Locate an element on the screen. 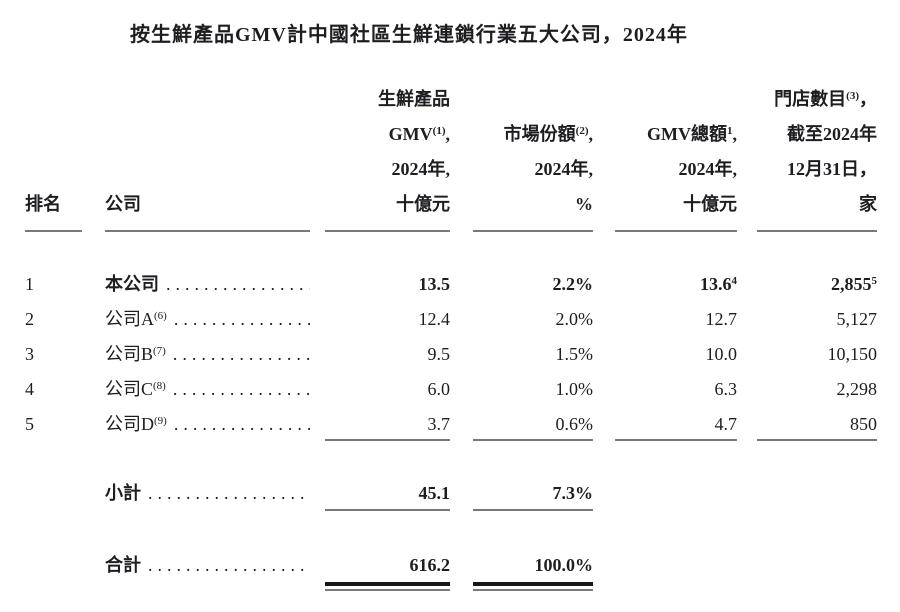 The image size is (900, 612). fresh-gmv-cell: 6.0 is located at coordinates (439, 389).